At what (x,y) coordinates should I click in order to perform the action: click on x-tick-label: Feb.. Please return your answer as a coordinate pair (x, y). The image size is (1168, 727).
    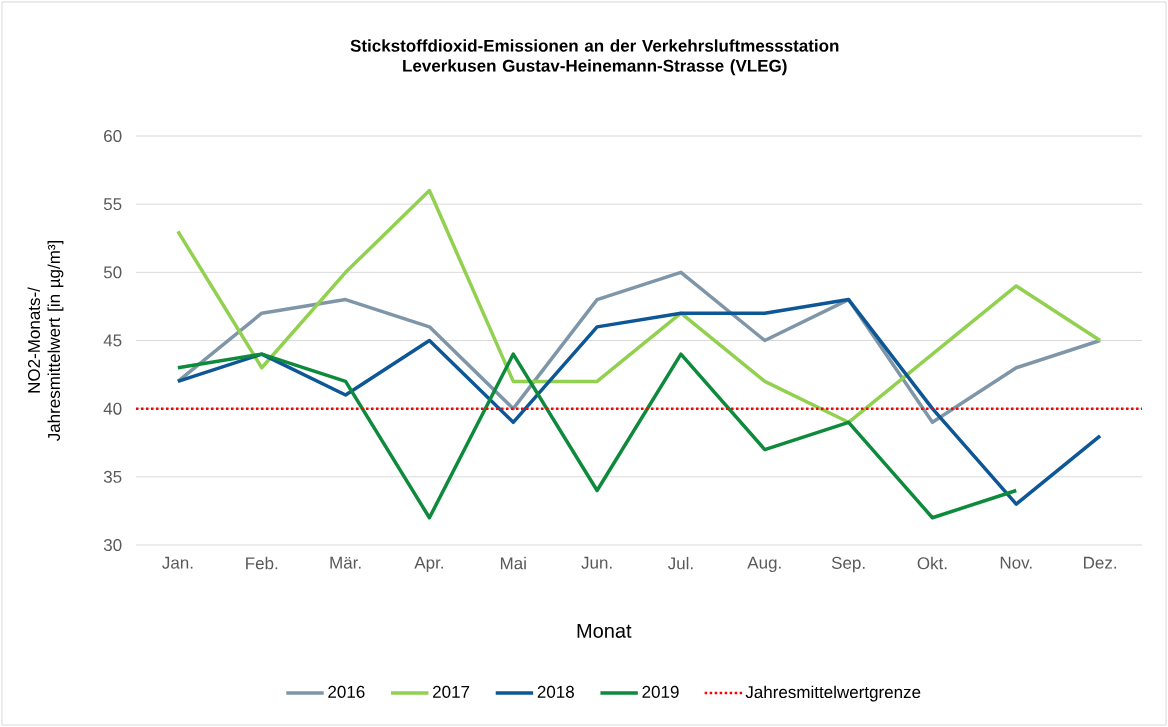
    Looking at the image, I should click on (262, 563).